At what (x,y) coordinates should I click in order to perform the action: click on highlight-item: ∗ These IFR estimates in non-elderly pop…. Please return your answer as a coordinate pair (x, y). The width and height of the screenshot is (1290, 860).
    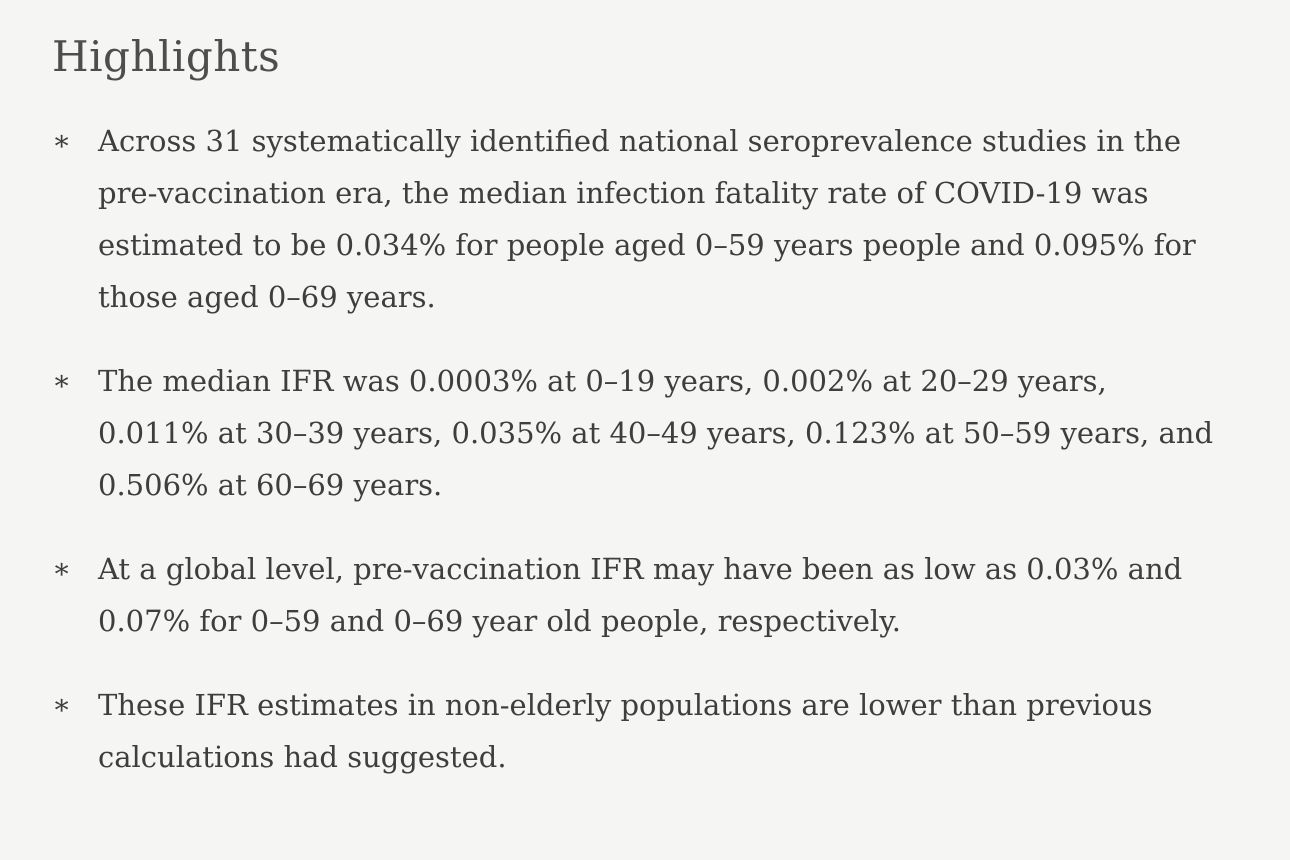
    Looking at the image, I should click on (645, 731).